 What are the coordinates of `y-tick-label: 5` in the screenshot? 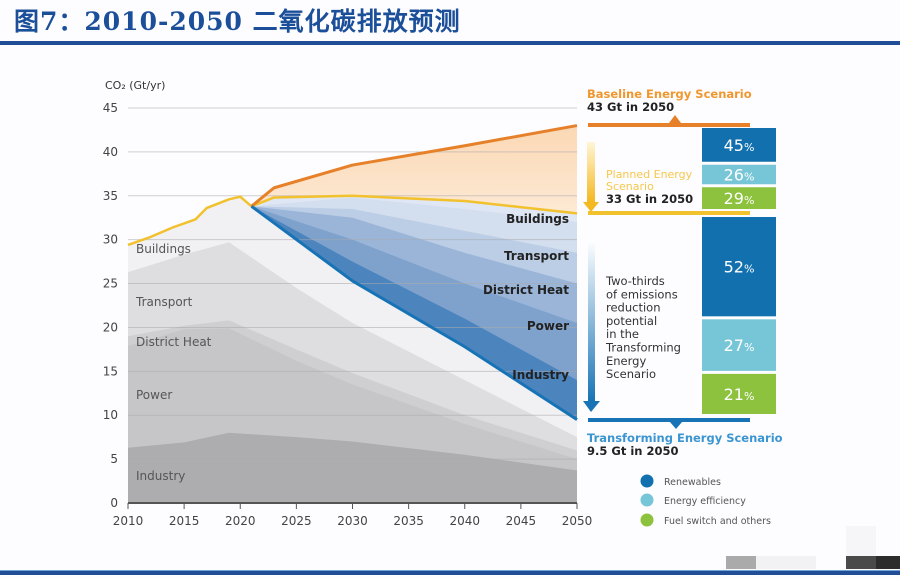 It's located at (114, 459).